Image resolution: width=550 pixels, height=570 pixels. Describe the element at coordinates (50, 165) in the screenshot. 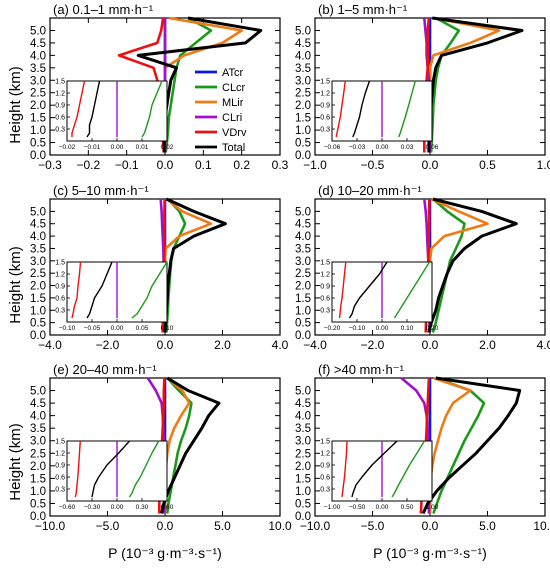

I see `x-tick-label: −0.3` at that location.